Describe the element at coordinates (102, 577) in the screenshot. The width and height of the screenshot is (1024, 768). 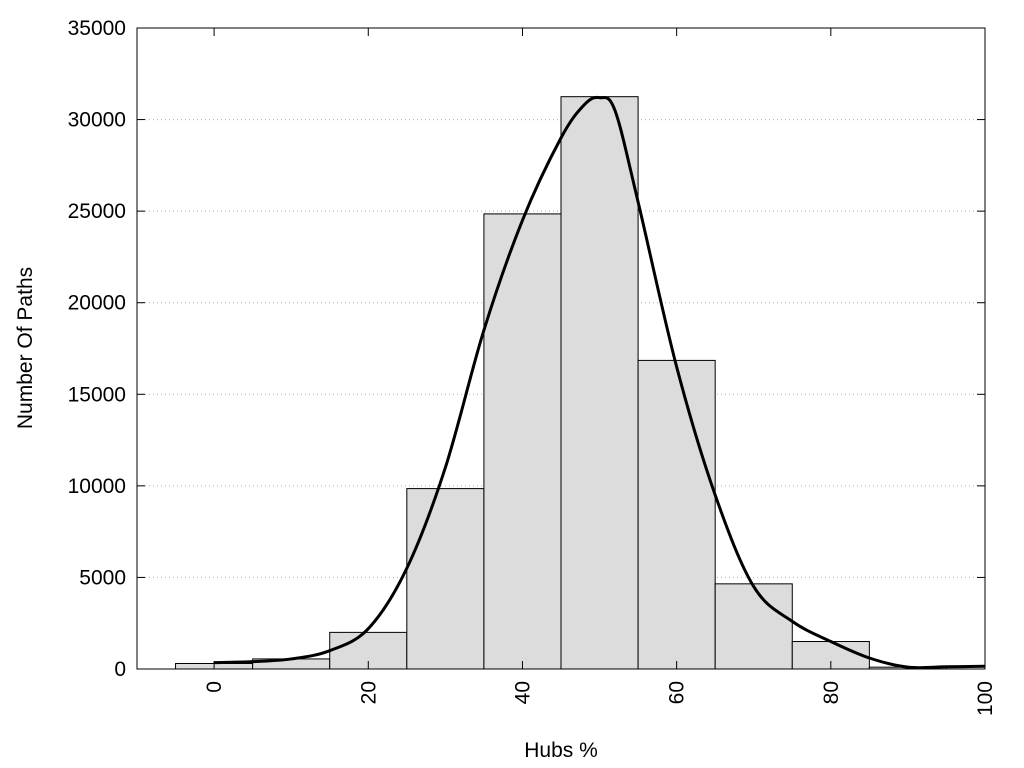
I see `y-tick-label: 5000` at that location.